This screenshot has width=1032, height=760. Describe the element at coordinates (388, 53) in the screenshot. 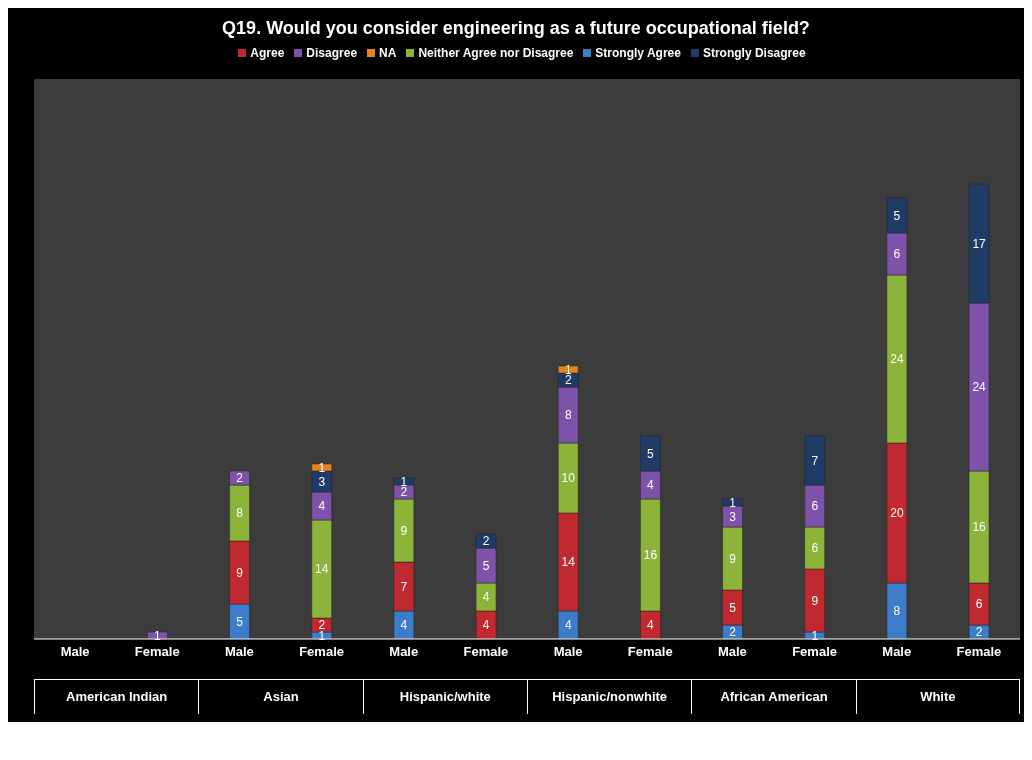

I see `legend-label: NA` at that location.